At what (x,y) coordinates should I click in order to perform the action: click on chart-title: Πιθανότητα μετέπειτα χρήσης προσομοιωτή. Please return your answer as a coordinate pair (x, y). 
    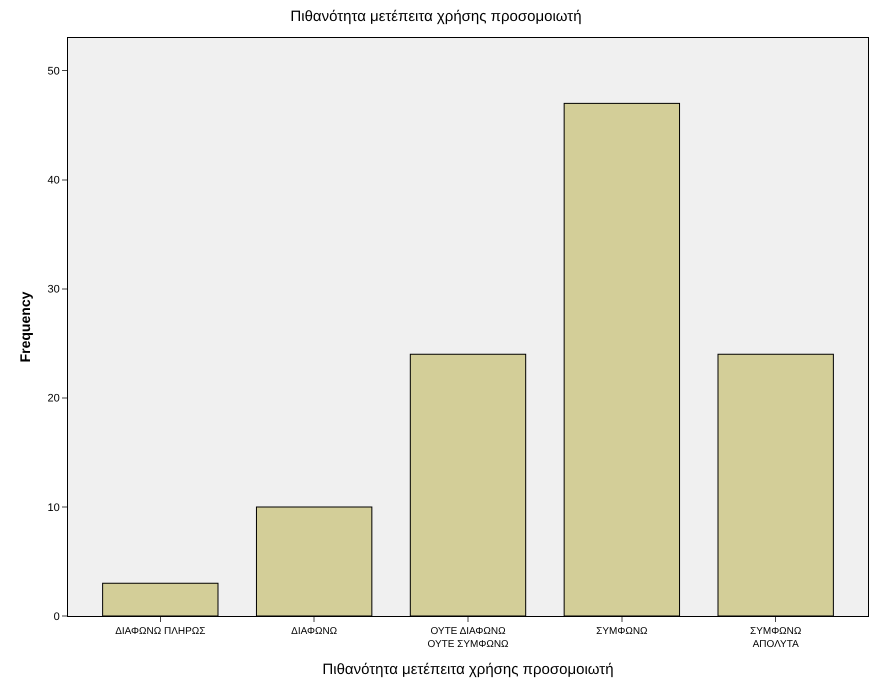
    Looking at the image, I should click on (436, 16).